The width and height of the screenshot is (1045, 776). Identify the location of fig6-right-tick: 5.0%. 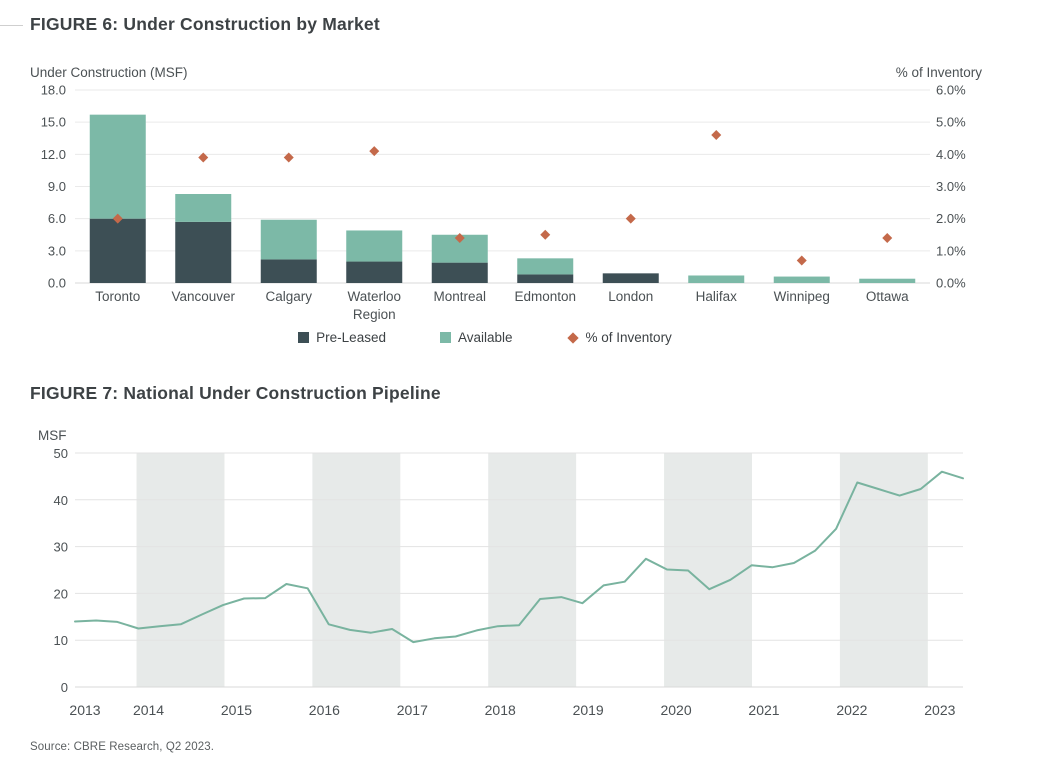
(951, 122).